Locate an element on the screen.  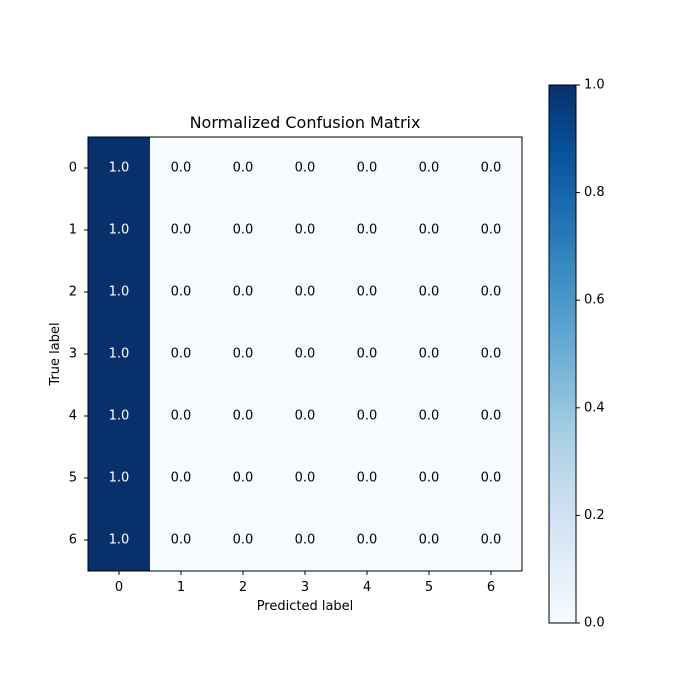
chart-title: Normalized Confusion Matrix is located at coordinates (305, 122).